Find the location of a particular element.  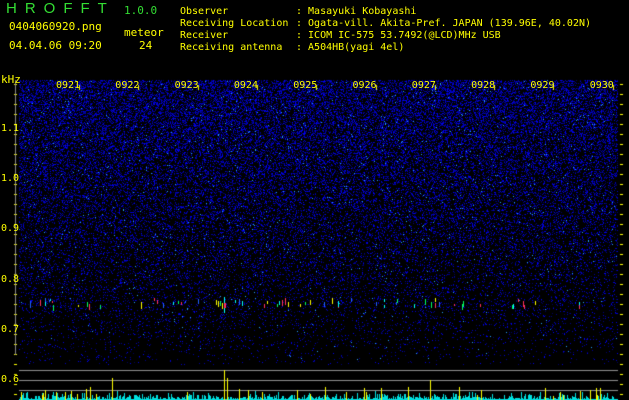

info-label-observer: Observer is located at coordinates (204, 11).